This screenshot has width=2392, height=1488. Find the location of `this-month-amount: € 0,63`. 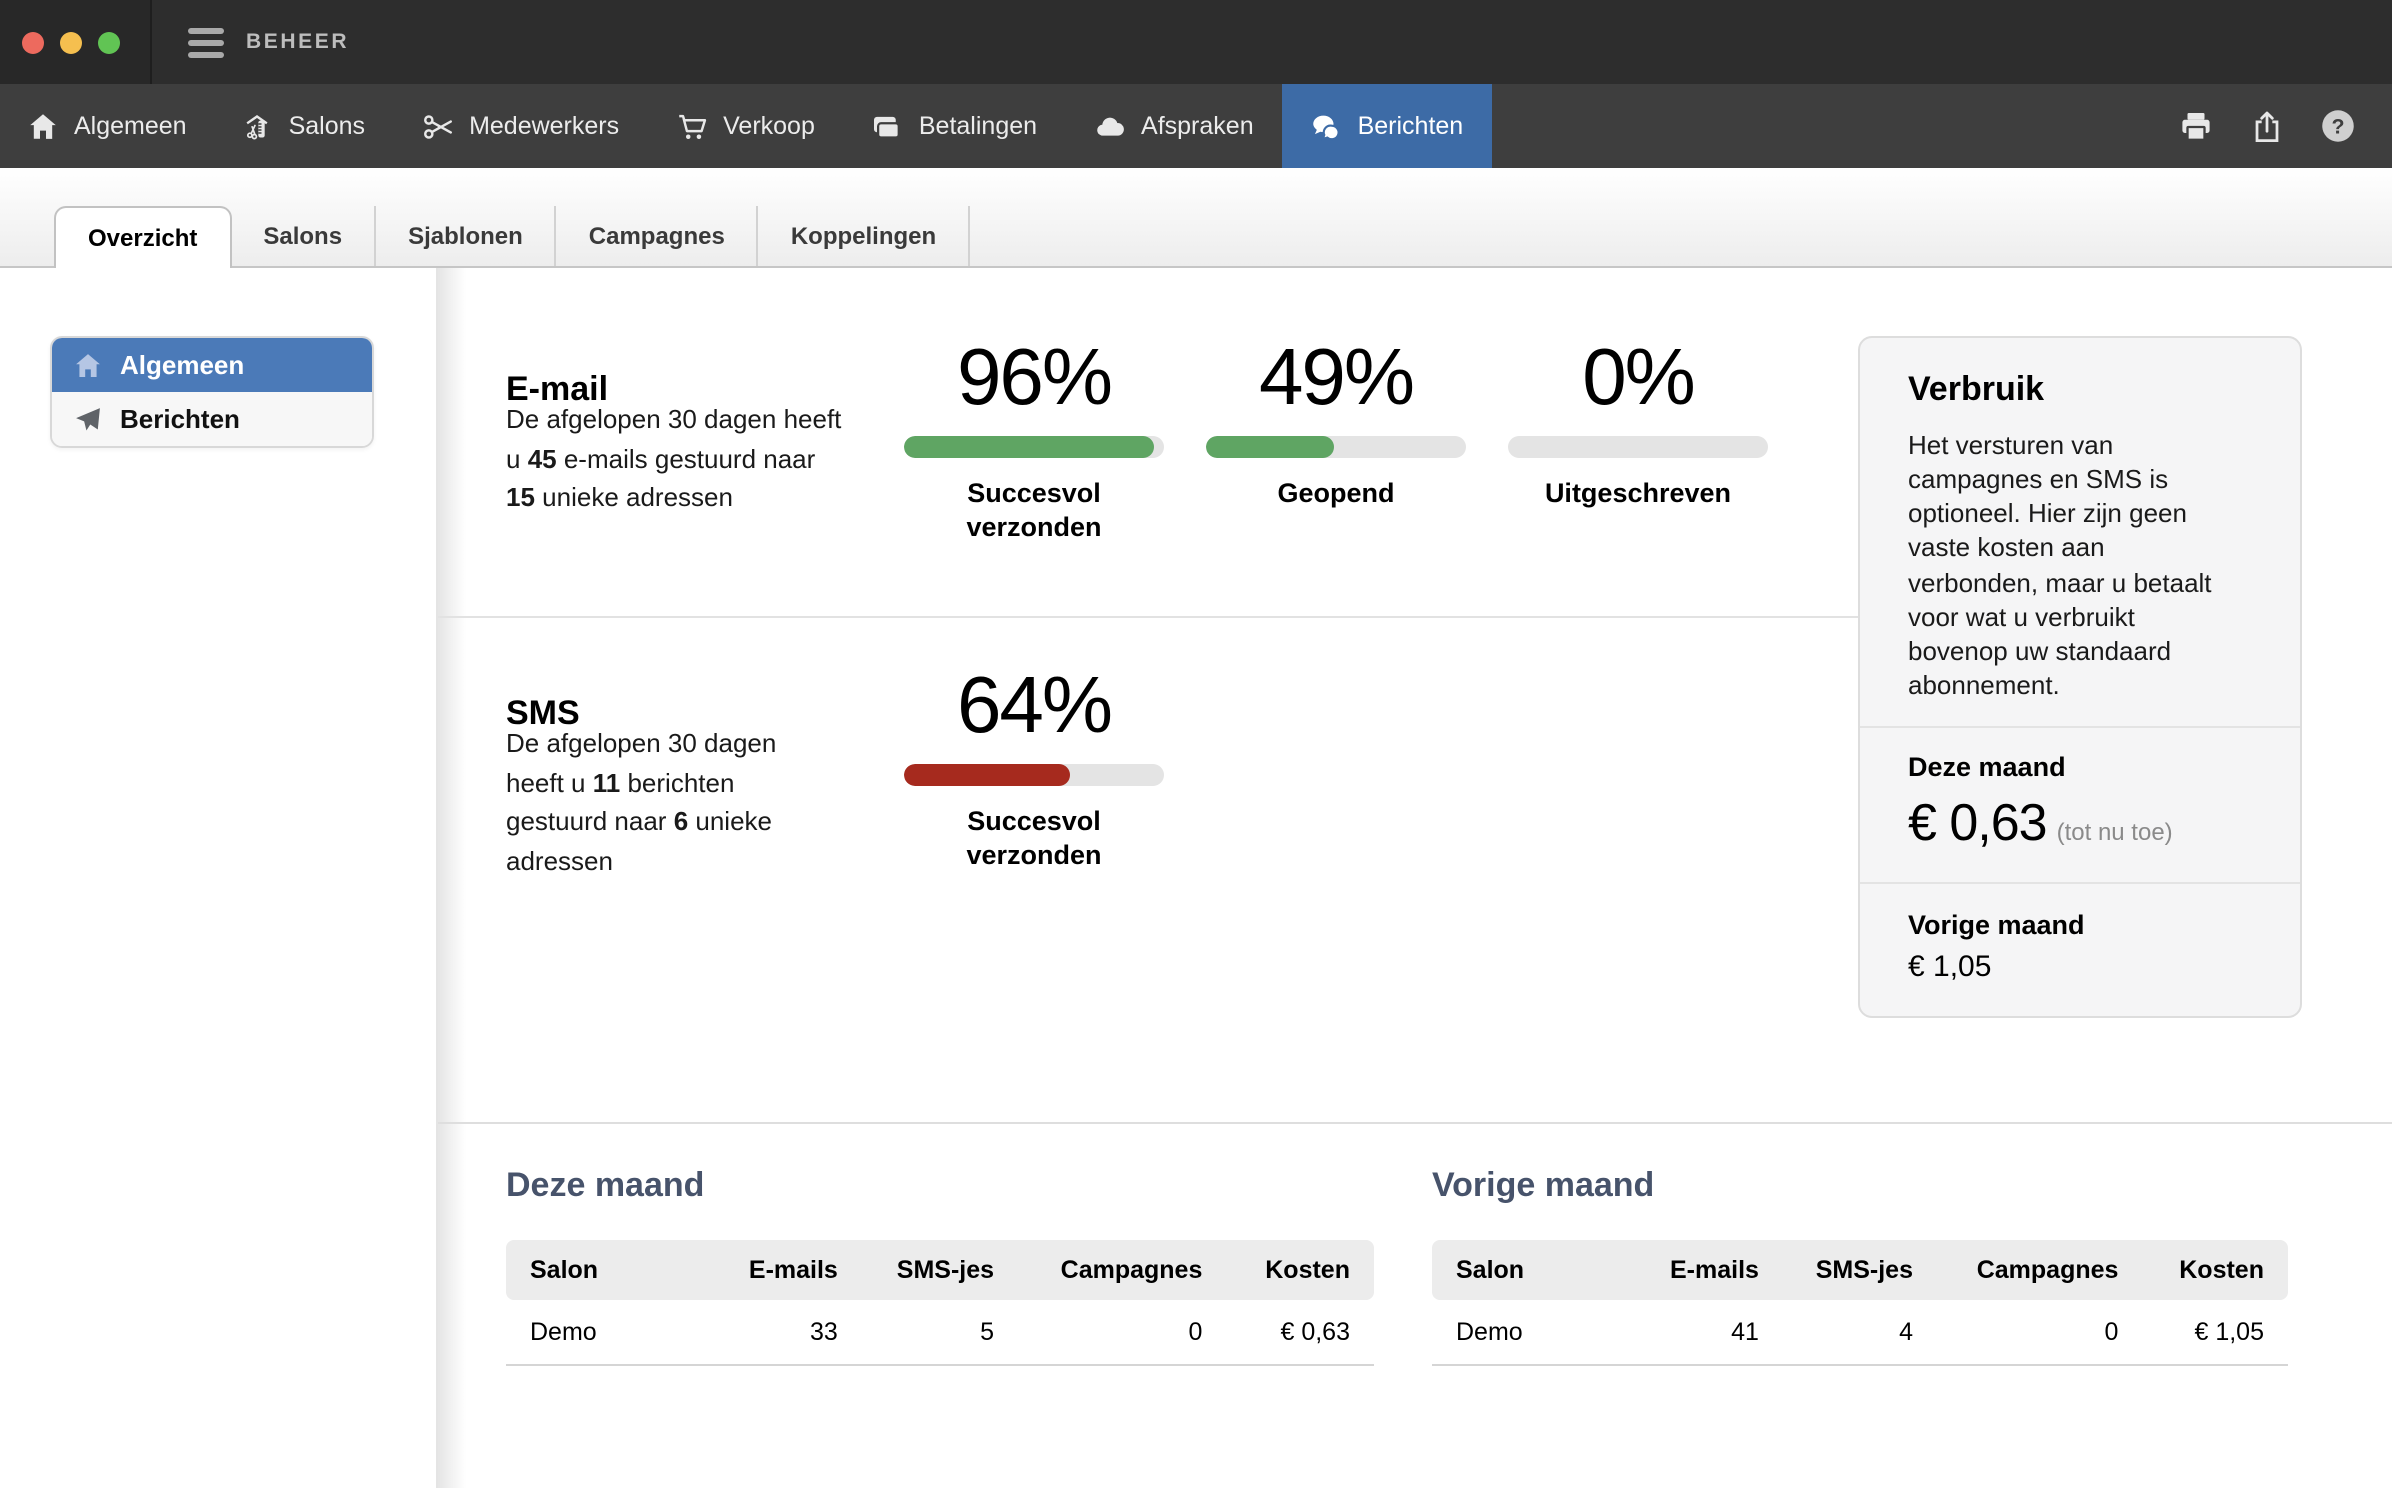

this-month-amount: € 0,63 is located at coordinates (1978, 822).